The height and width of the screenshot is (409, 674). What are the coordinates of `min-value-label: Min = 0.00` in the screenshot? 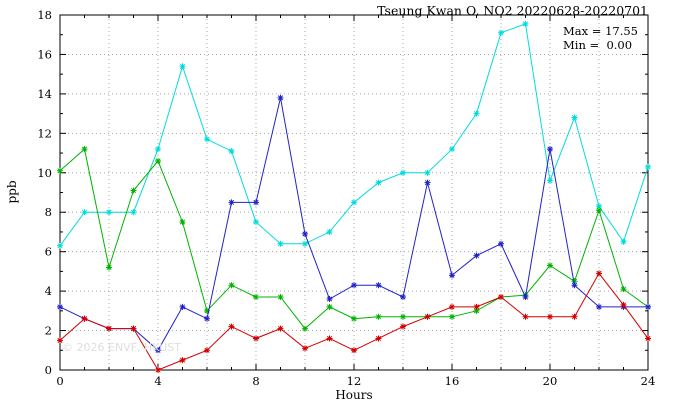 It's located at (598, 45).